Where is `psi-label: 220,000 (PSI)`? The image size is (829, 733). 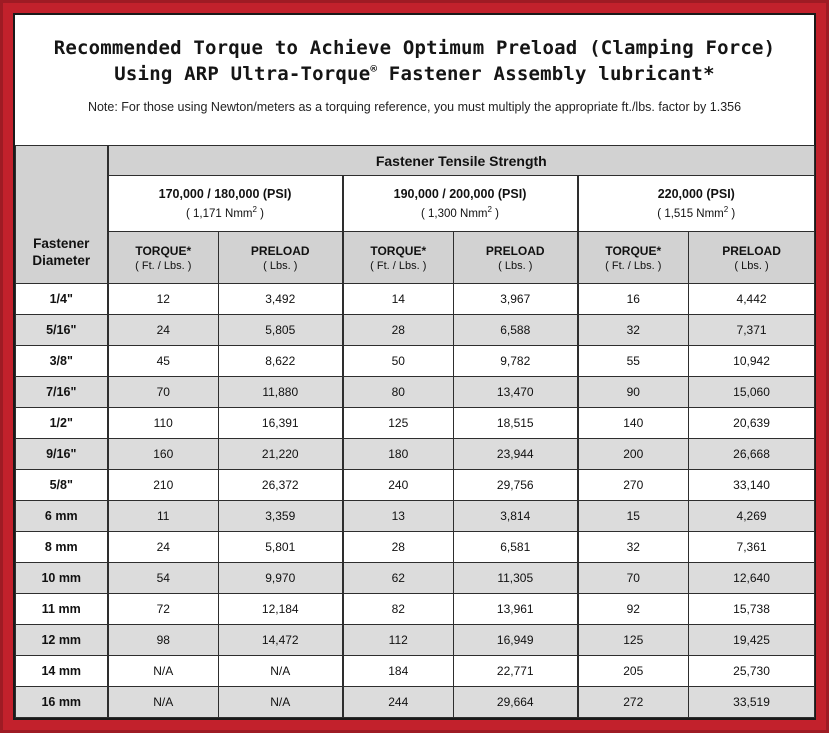 psi-label: 220,000 (PSI) is located at coordinates (696, 194).